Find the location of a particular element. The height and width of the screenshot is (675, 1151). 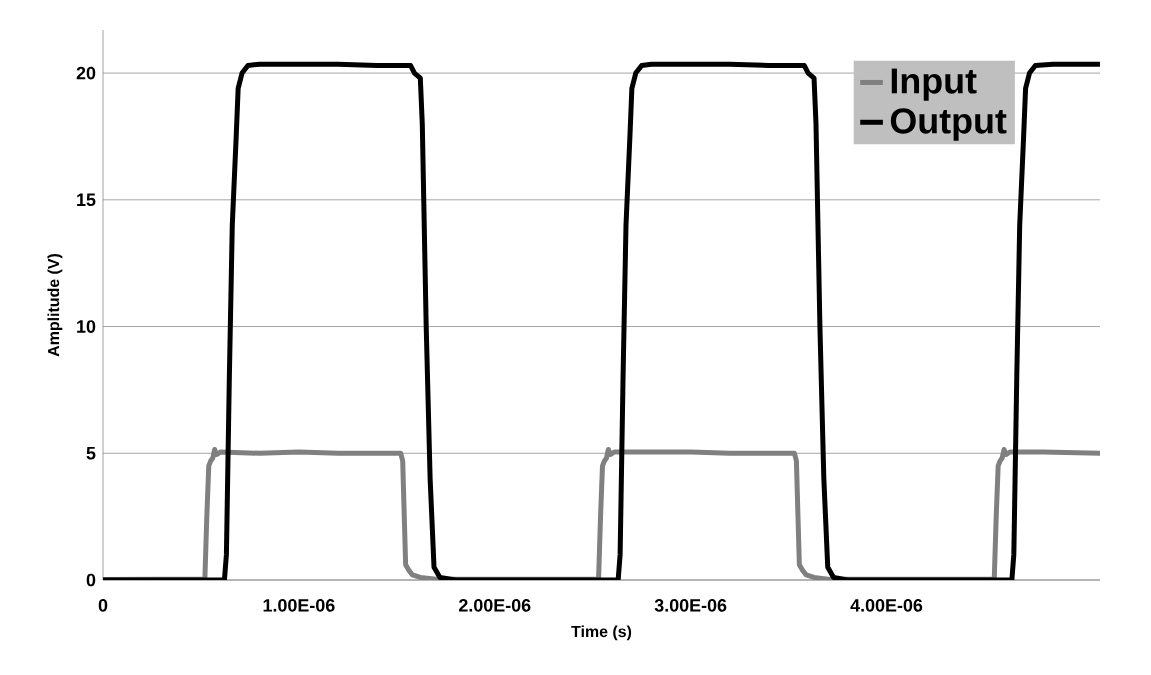

y-tick-label: 0 is located at coordinates (91, 580).